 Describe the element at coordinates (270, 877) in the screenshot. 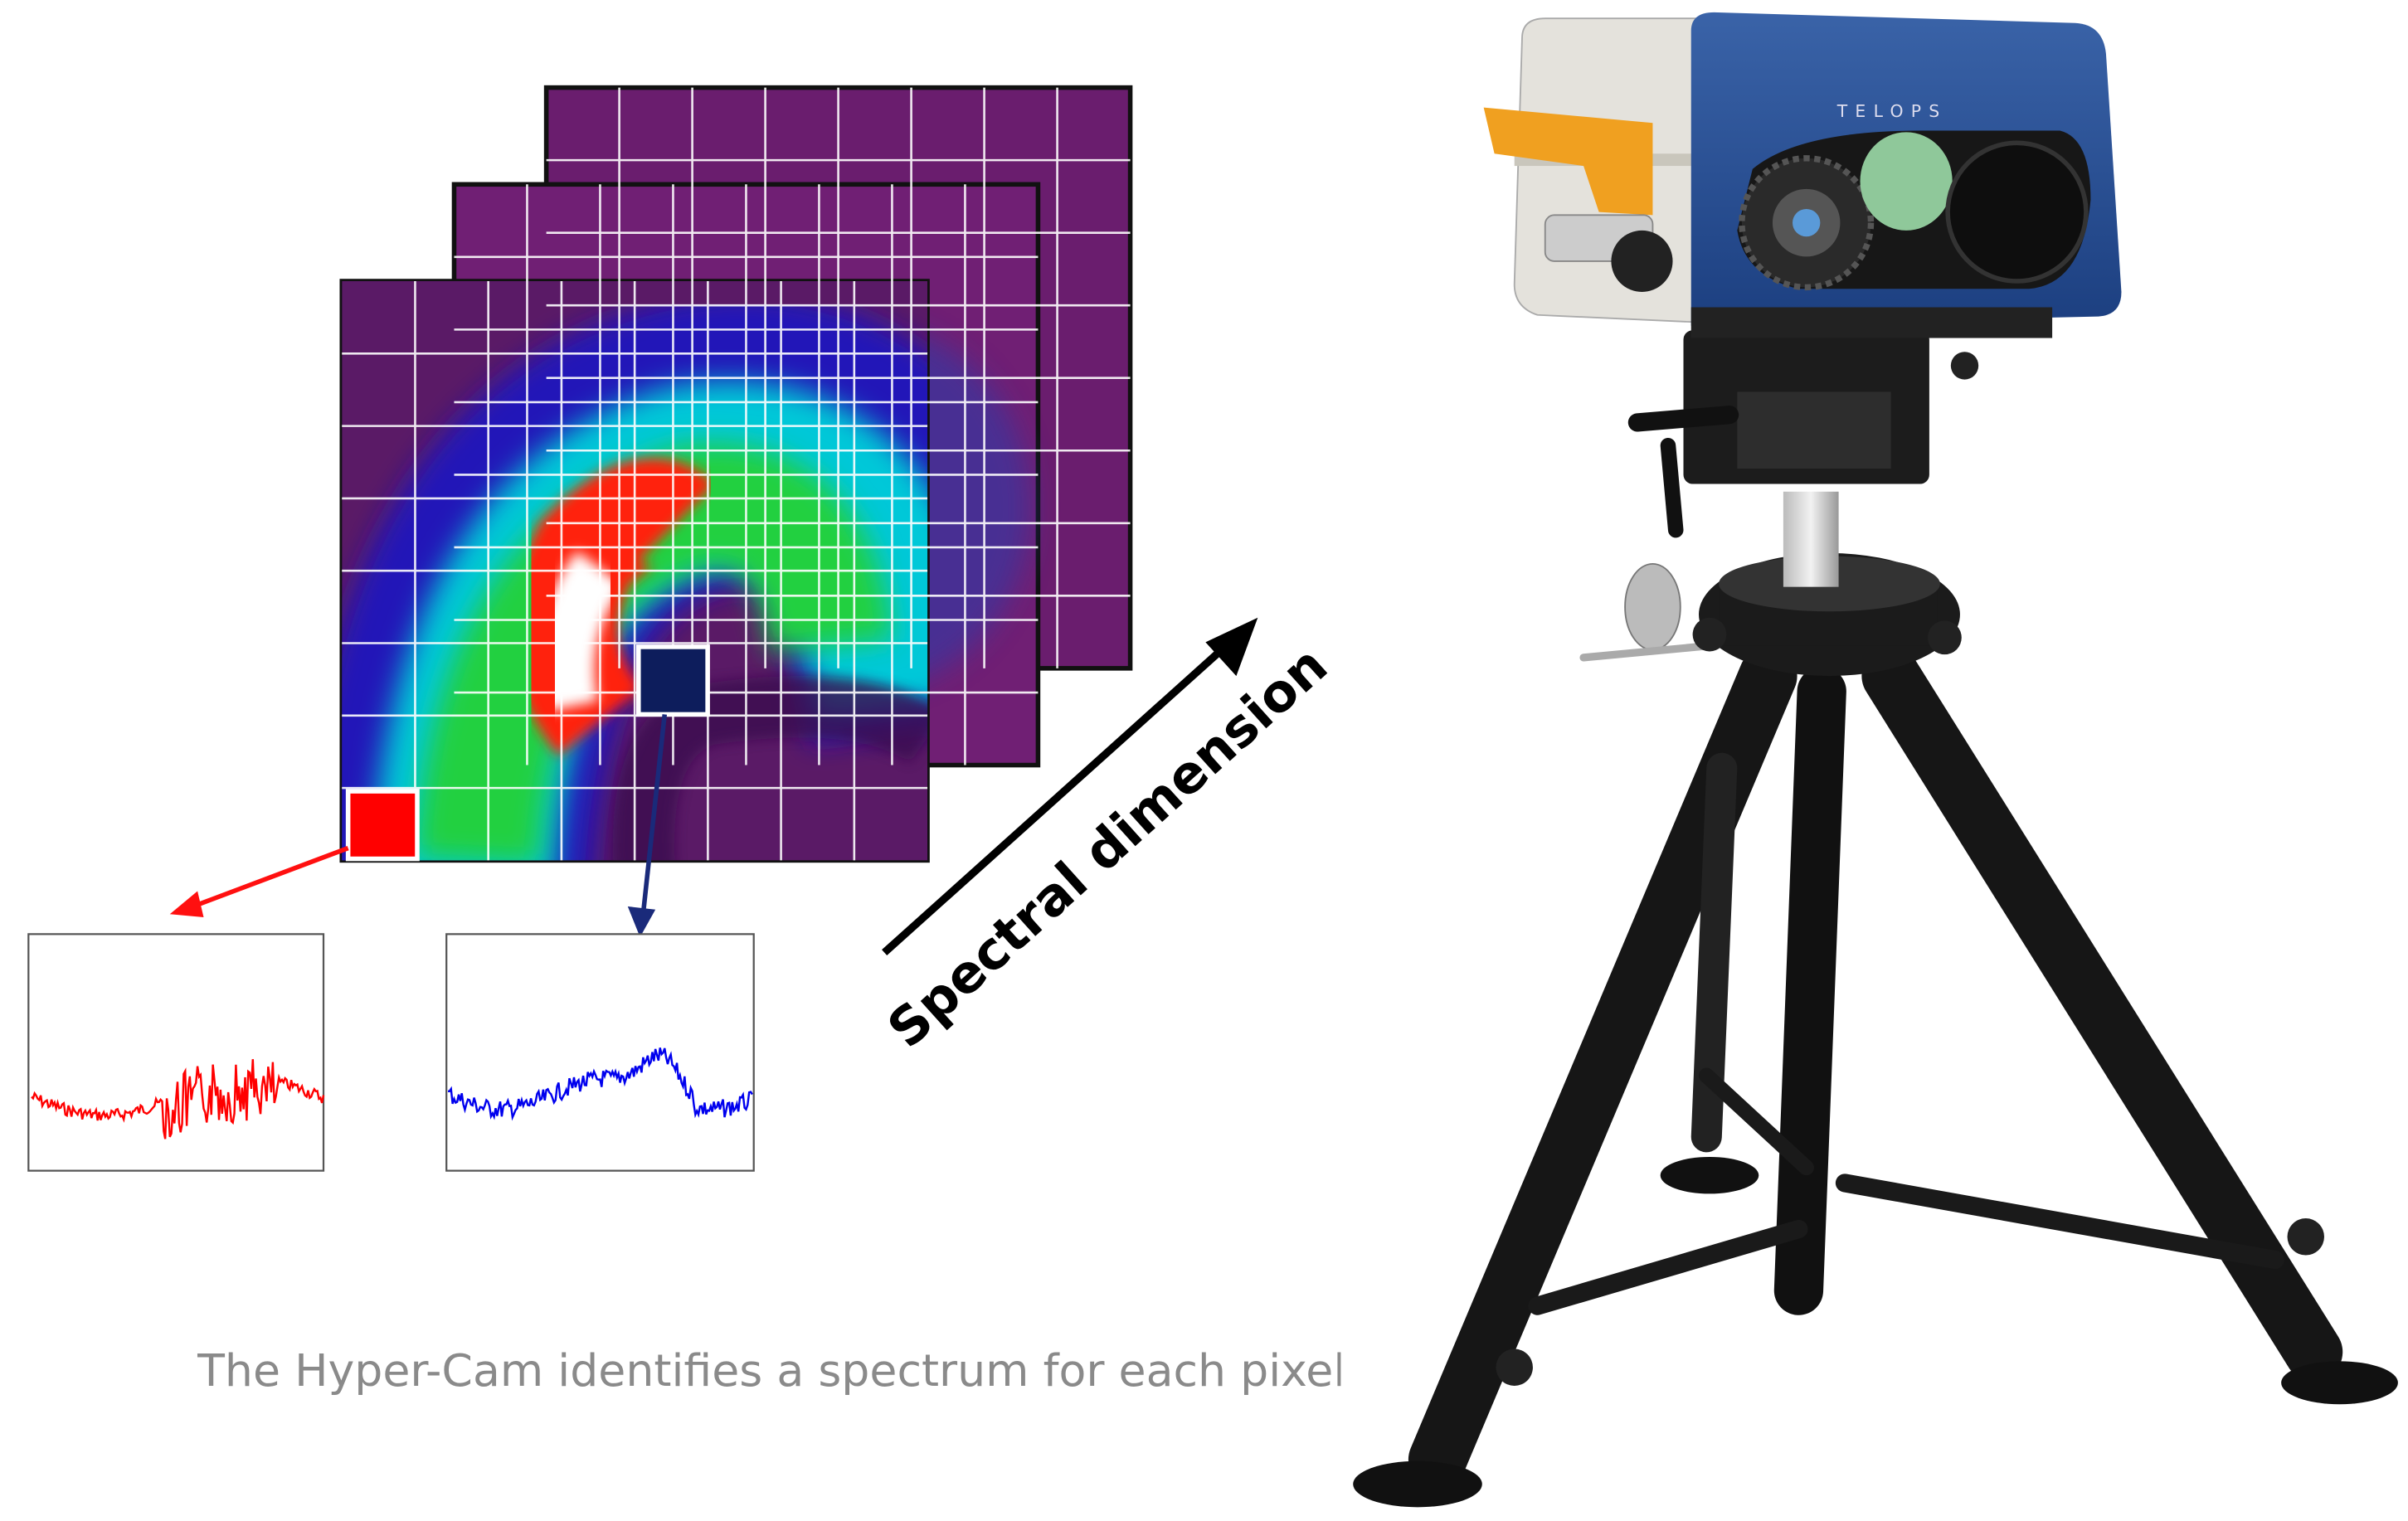

I see `red-arrow` at that location.